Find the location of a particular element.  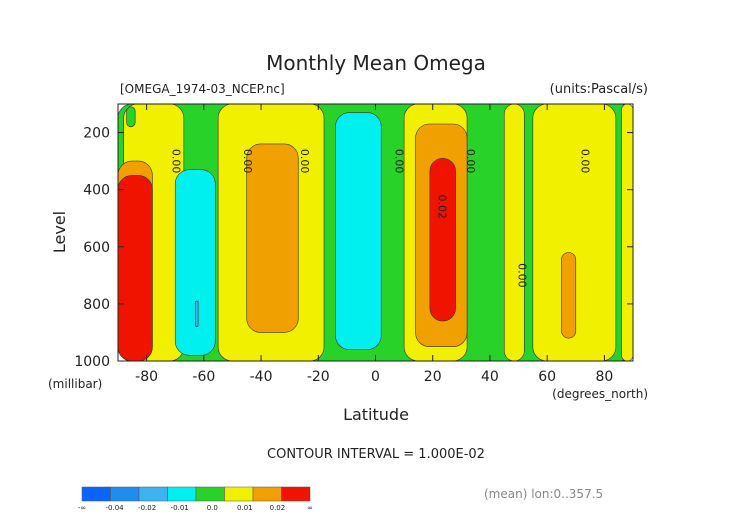

x-axis-units: (degrees_north) is located at coordinates (600, 394).